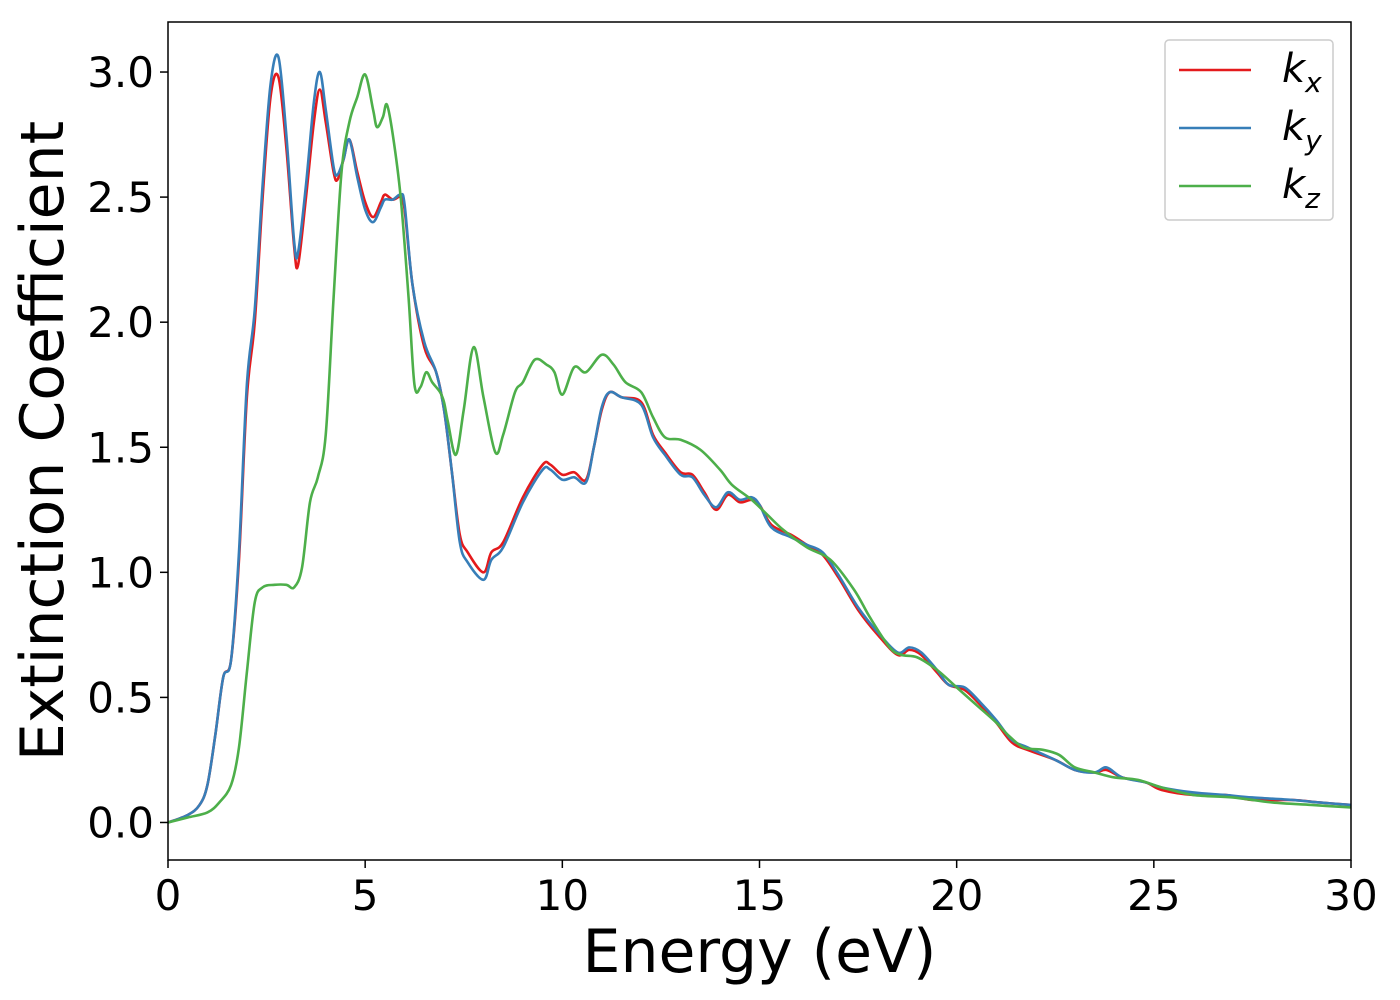  What do you see at coordinates (365, 895) in the screenshot?
I see `x-tick-label: 5` at bounding box center [365, 895].